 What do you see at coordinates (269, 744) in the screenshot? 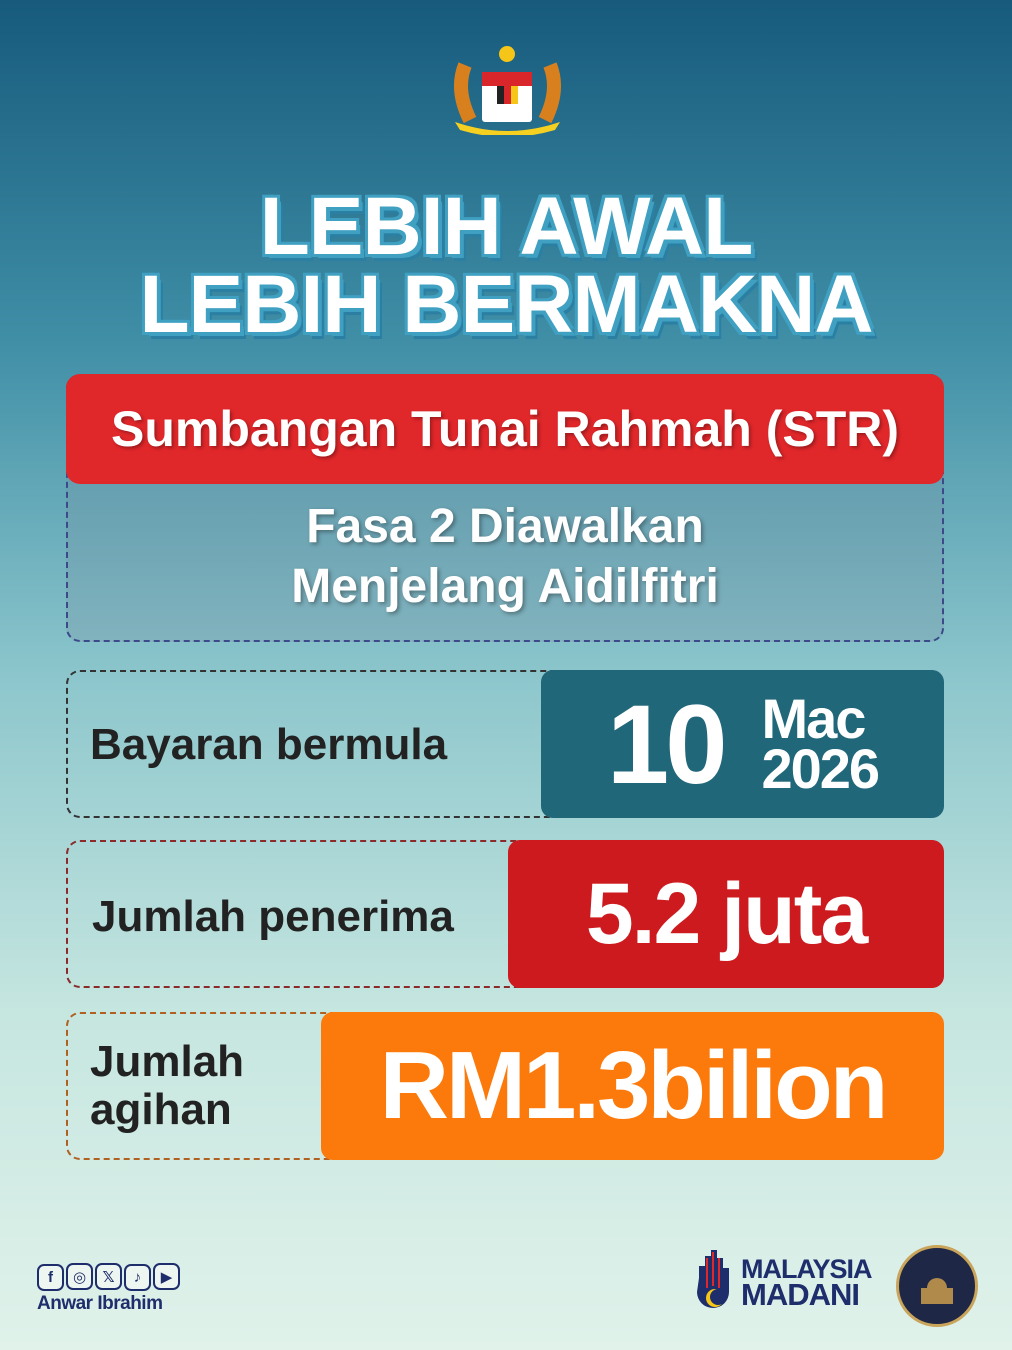
I see `payment-start-label: Bayaran bermula` at bounding box center [269, 744].